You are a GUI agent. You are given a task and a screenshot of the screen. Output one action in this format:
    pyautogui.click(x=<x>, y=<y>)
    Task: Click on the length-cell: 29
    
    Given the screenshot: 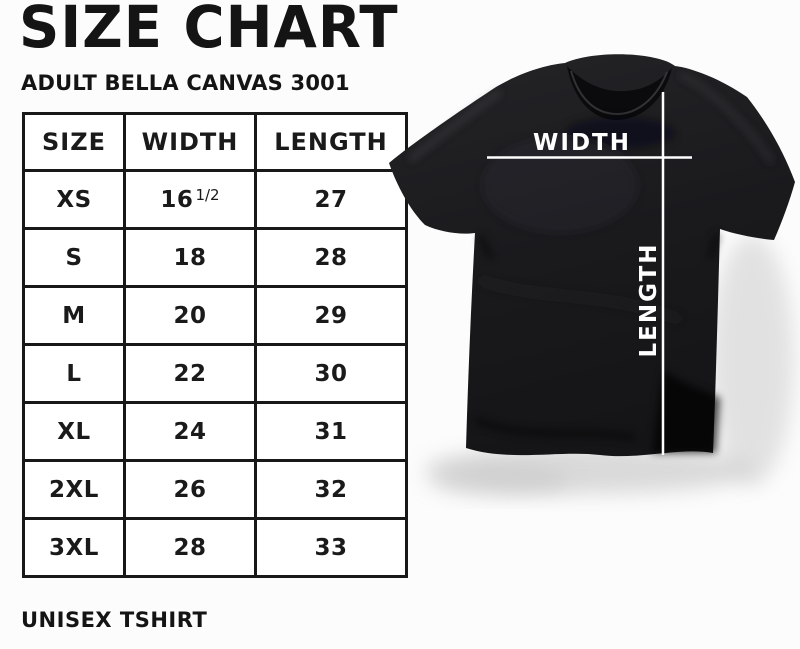 What is the action you would take?
    pyautogui.click(x=331, y=315)
    